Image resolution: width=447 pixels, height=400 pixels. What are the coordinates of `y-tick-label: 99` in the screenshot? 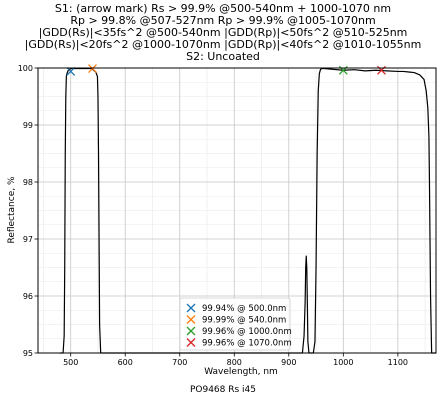 It's located at (28, 125).